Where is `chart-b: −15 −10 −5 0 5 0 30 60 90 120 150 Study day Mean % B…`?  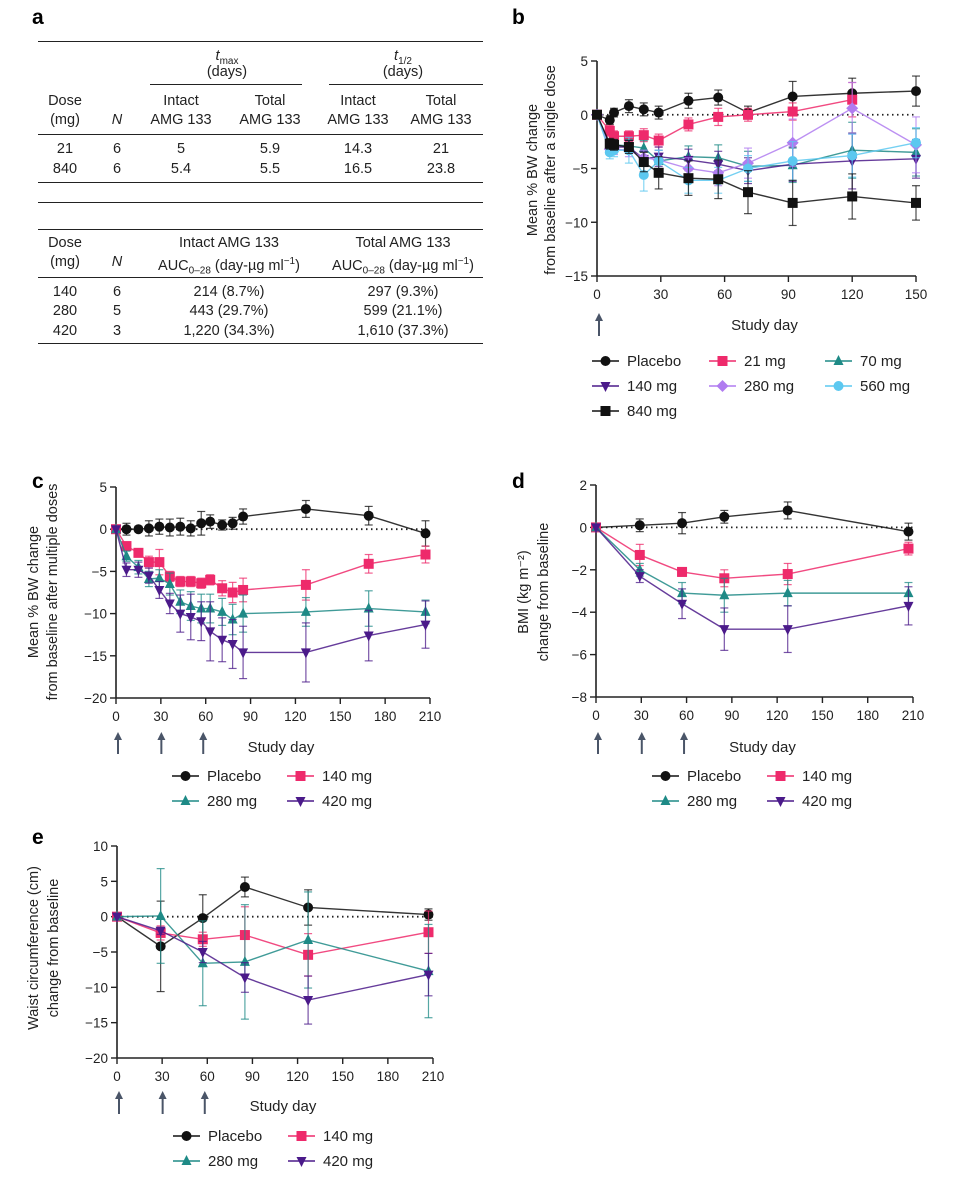
chart-b: −15 −10 −5 0 5 0 30 60 90 120 150 Study day Mean % B… is located at coordinates (726, 237).